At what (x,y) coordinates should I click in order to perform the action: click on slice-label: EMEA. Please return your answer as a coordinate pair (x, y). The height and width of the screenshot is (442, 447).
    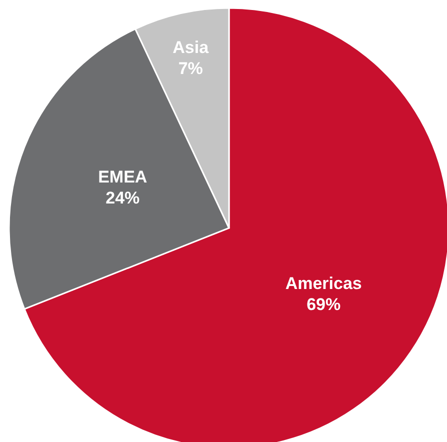
    Looking at the image, I should click on (123, 176).